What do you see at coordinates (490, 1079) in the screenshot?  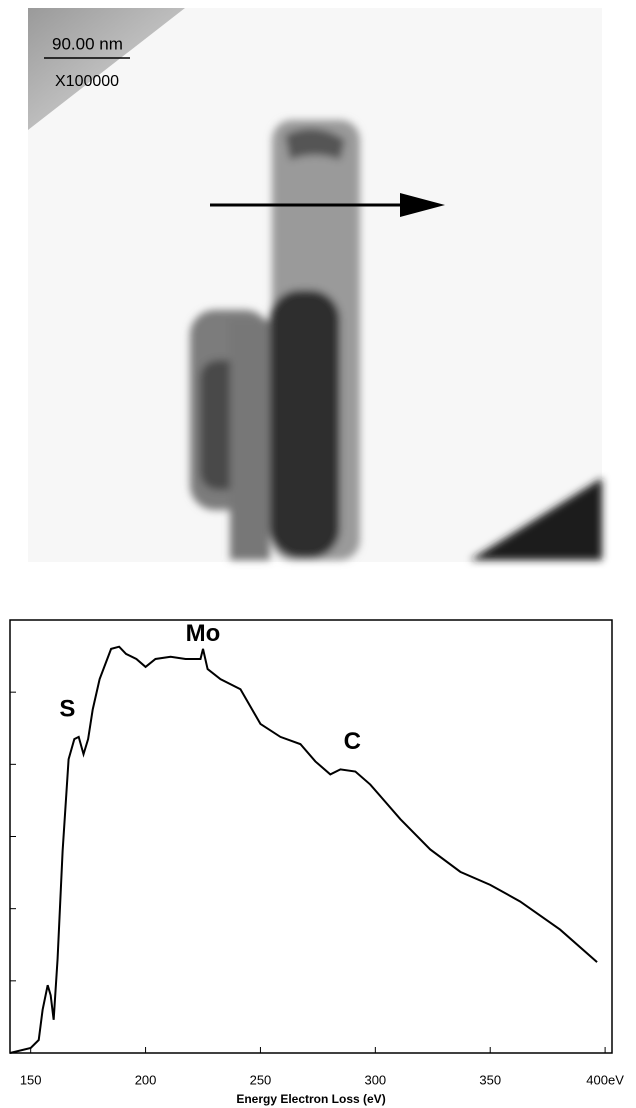 I see `x-tick-label: 350` at bounding box center [490, 1079].